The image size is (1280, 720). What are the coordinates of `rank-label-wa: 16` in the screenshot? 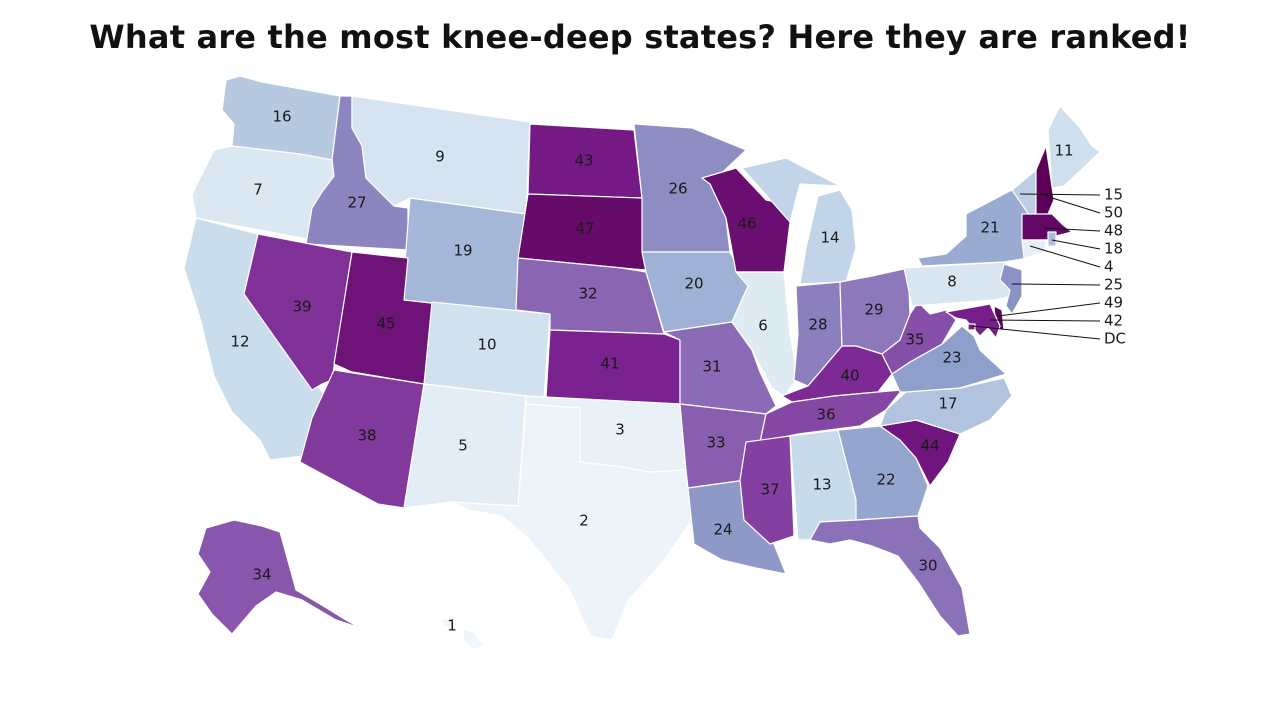 It's located at (281, 117).